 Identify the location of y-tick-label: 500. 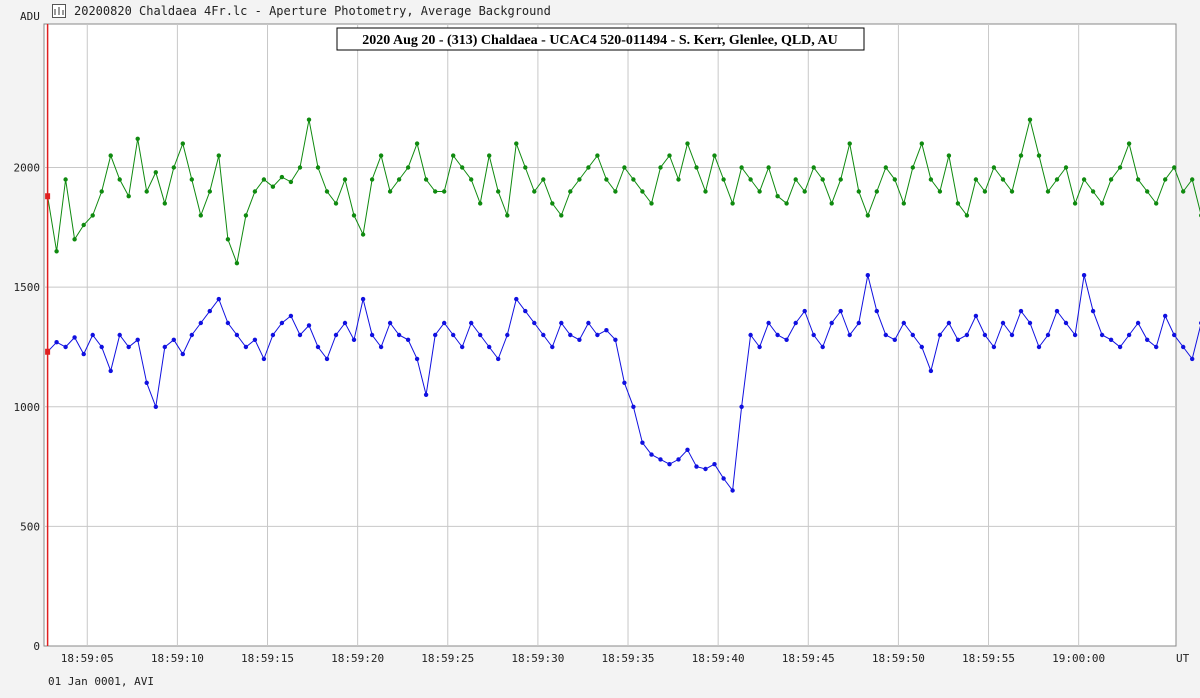
(30, 526).